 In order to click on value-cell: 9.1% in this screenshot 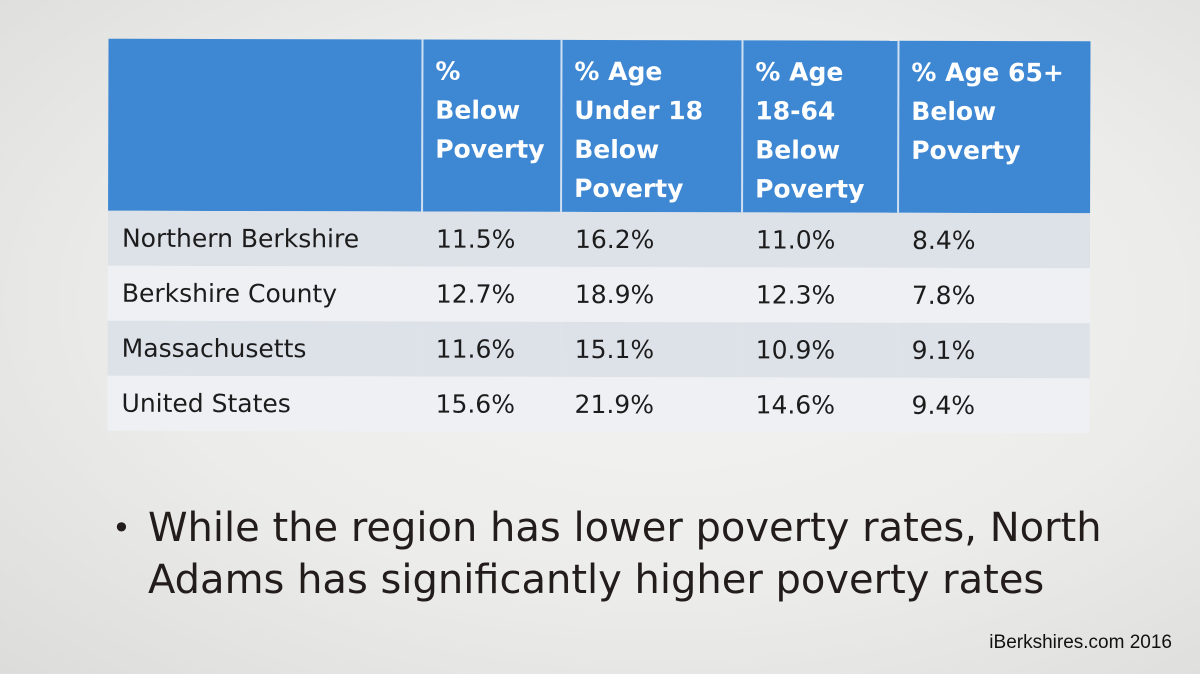, I will do `click(993, 350)`.